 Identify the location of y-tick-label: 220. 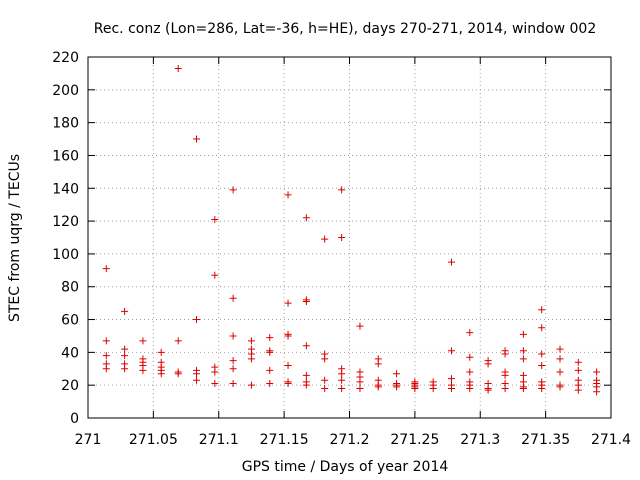
(65, 58).